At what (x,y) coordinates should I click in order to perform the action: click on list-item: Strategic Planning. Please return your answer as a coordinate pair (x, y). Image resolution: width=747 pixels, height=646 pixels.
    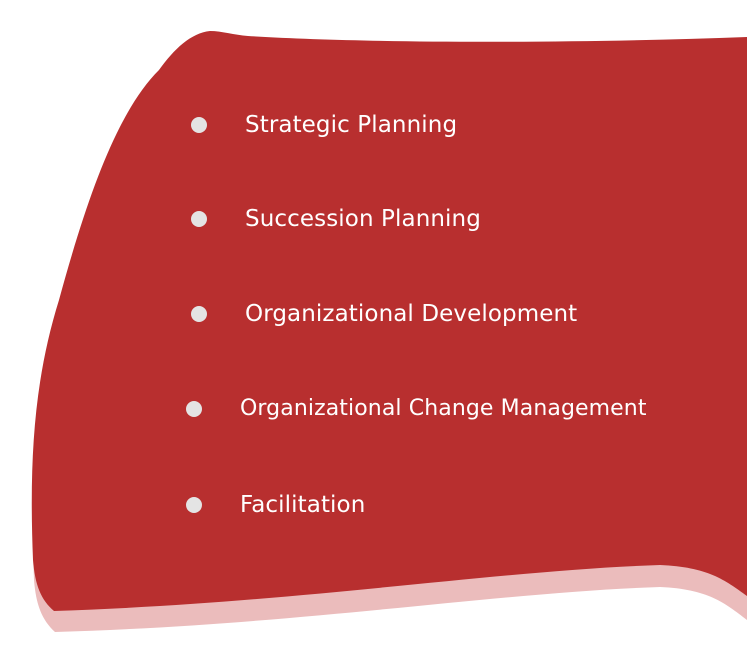
    Looking at the image, I should click on (373, 125).